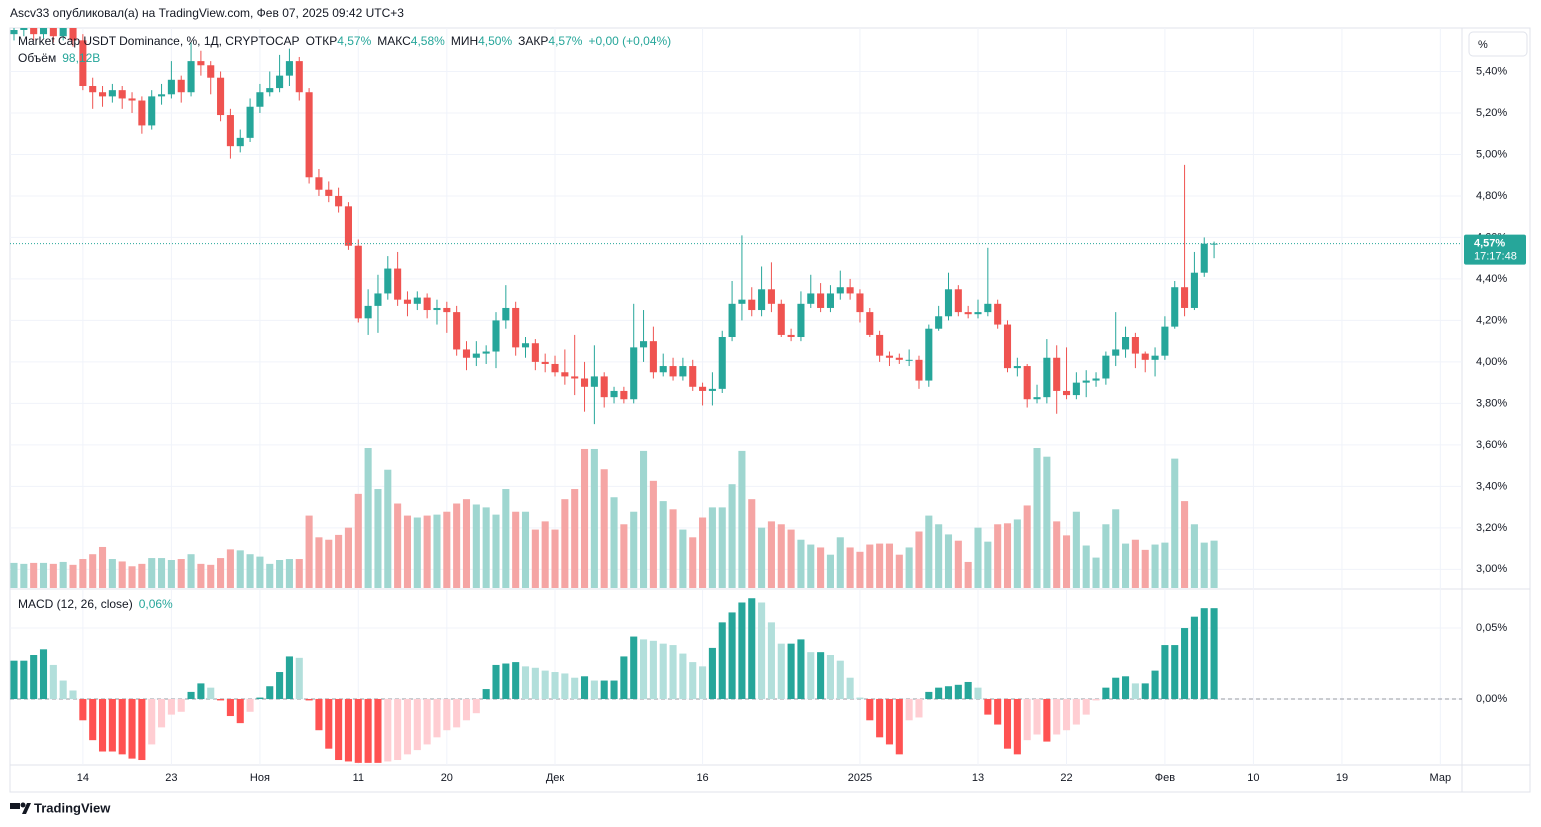 This screenshot has width=1541, height=827. What do you see at coordinates (447, 778) in the screenshot?
I see `x-tick-label: 20` at bounding box center [447, 778].